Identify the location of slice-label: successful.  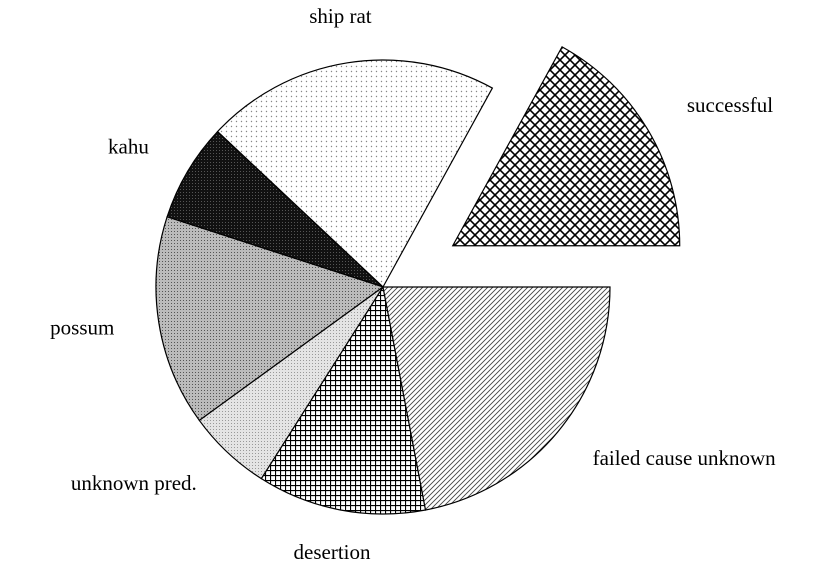
(730, 105).